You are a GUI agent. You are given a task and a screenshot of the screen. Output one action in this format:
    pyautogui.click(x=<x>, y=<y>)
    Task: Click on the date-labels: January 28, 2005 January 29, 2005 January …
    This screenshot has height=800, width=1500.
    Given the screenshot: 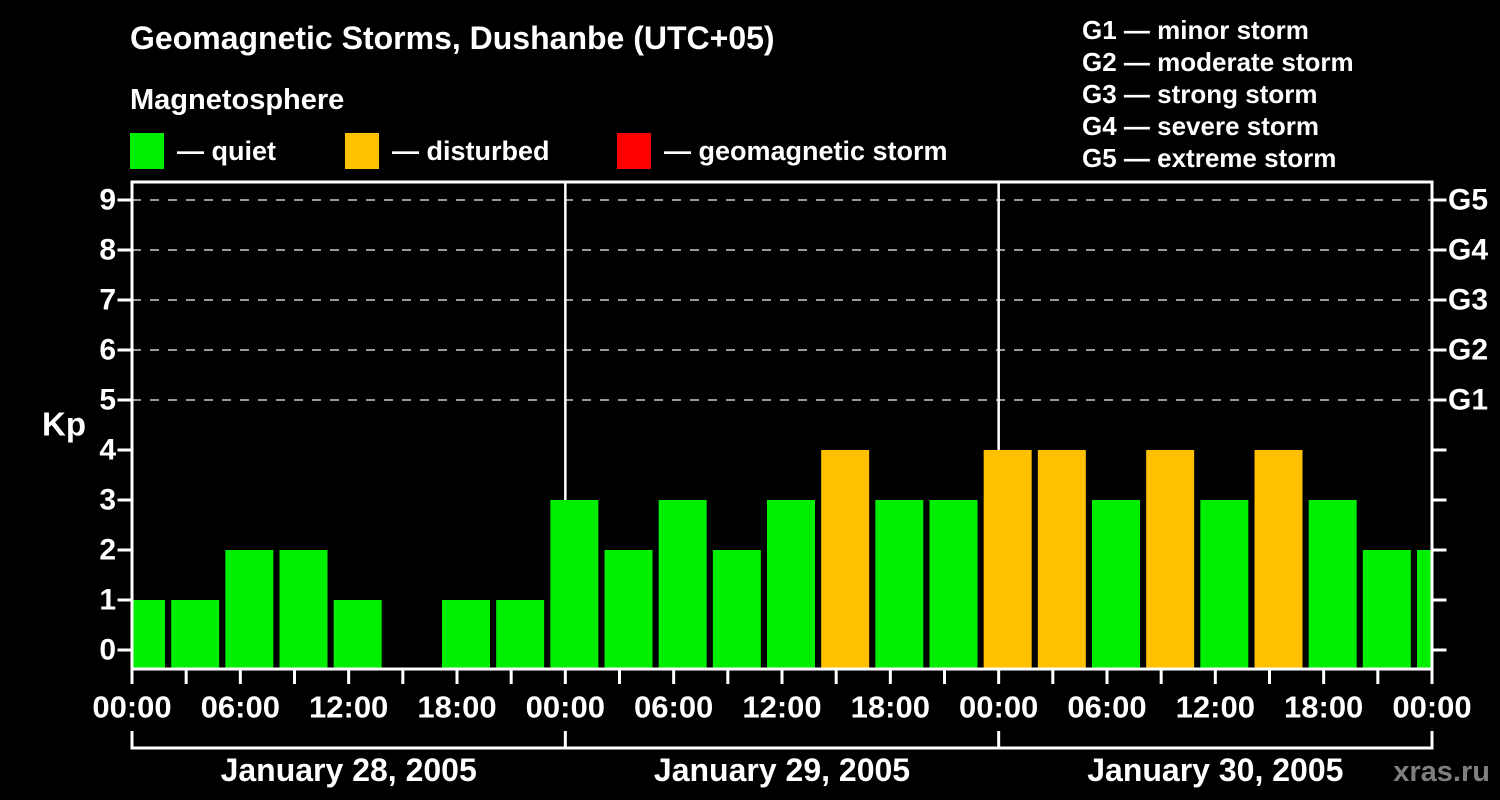 What is the action you would take?
    pyautogui.click(x=782, y=770)
    